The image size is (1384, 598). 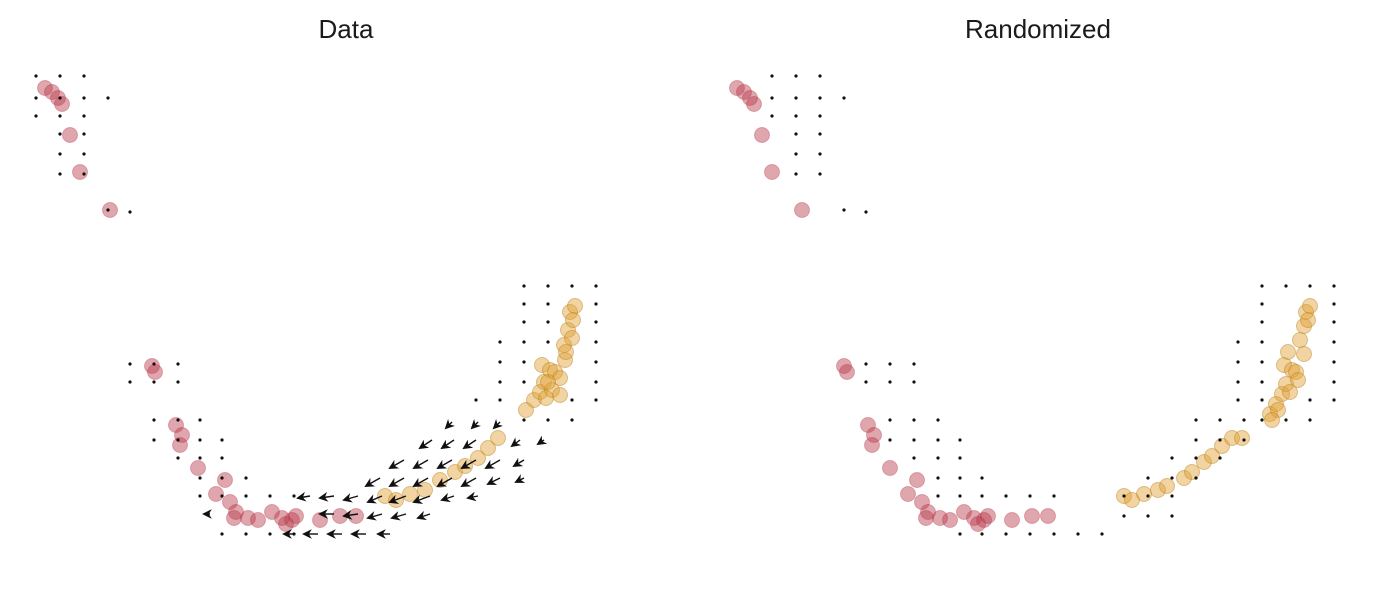 I want to click on chart-title-randomized: Randomized, so click(x=1038, y=29).